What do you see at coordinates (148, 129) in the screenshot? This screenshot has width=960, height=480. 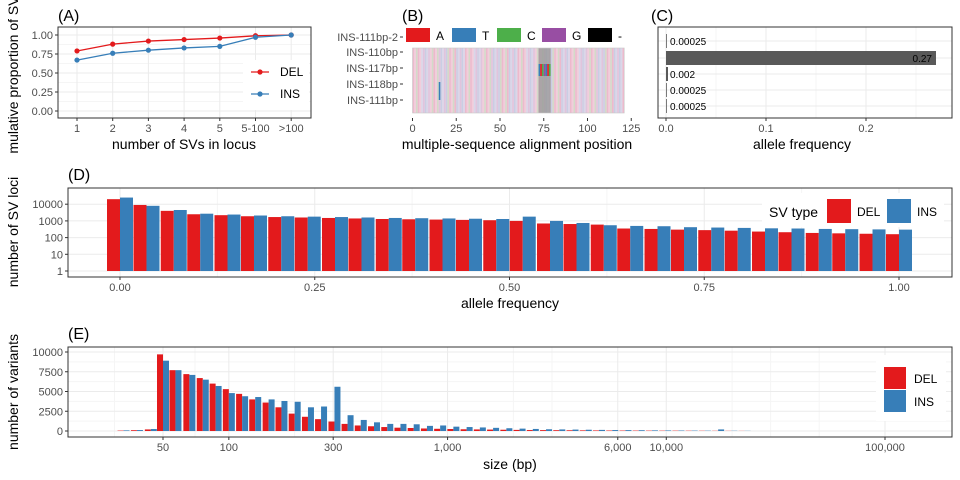 I see `tick-label-a-x: 3` at bounding box center [148, 129].